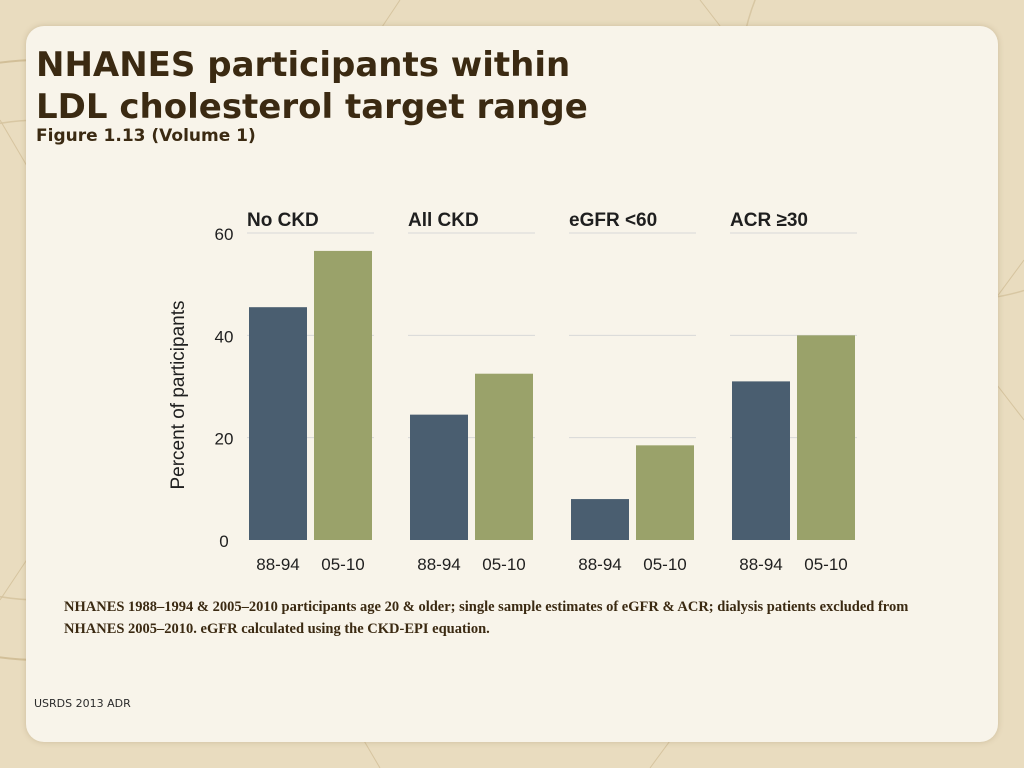 The width and height of the screenshot is (1024, 768). Describe the element at coordinates (223, 541) in the screenshot. I see `y-tick-label: 0` at that location.